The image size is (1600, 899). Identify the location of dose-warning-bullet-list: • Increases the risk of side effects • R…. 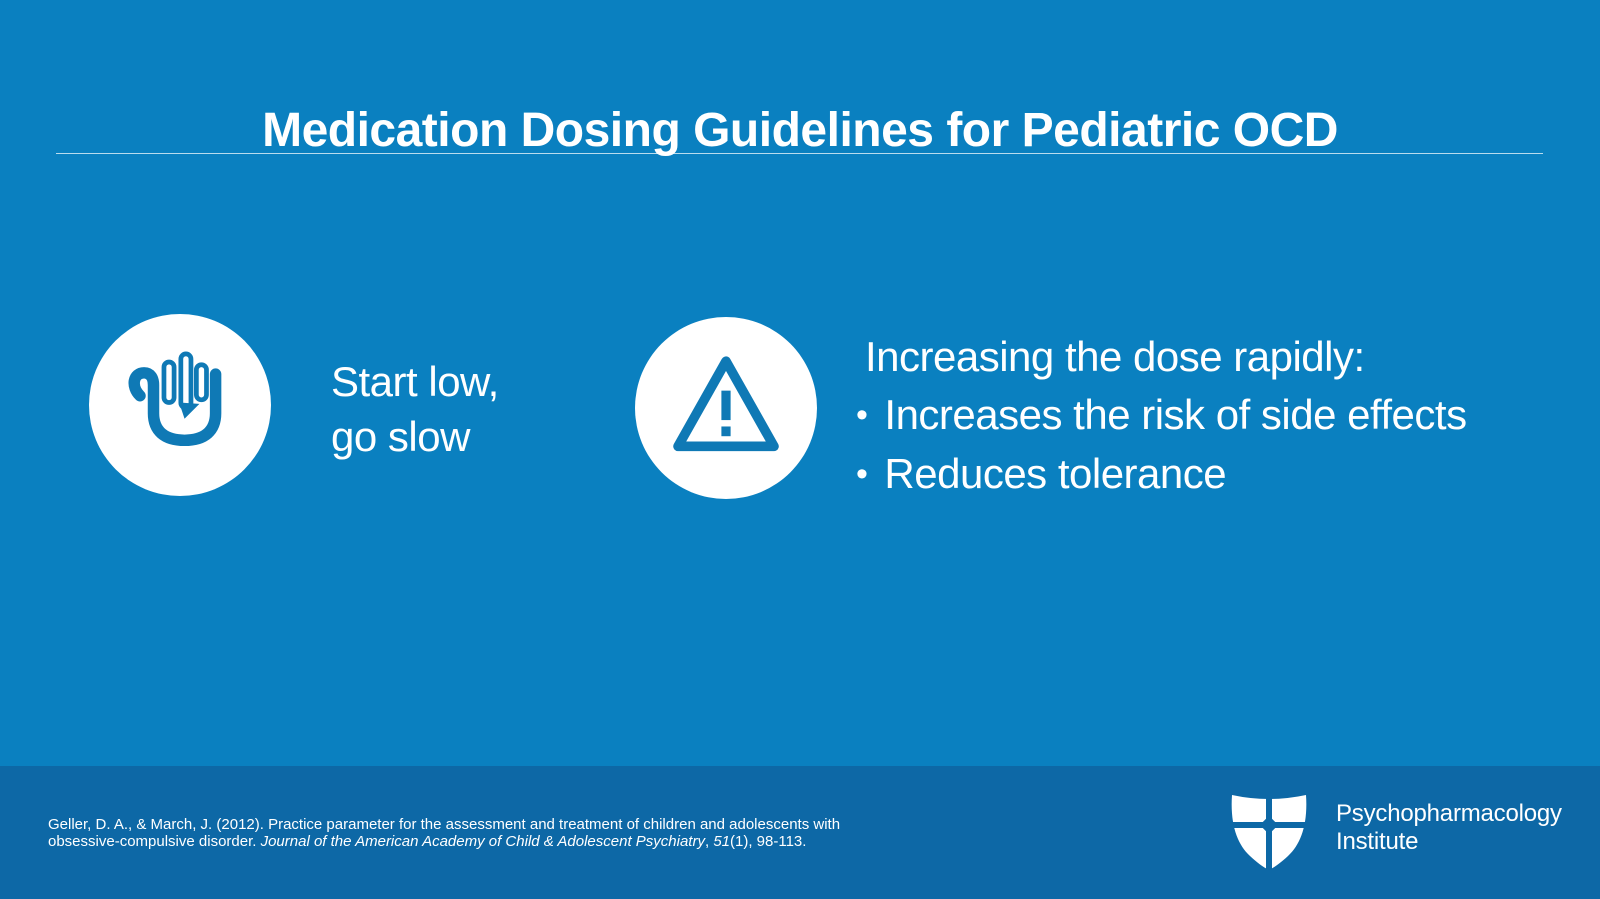
(1161, 446).